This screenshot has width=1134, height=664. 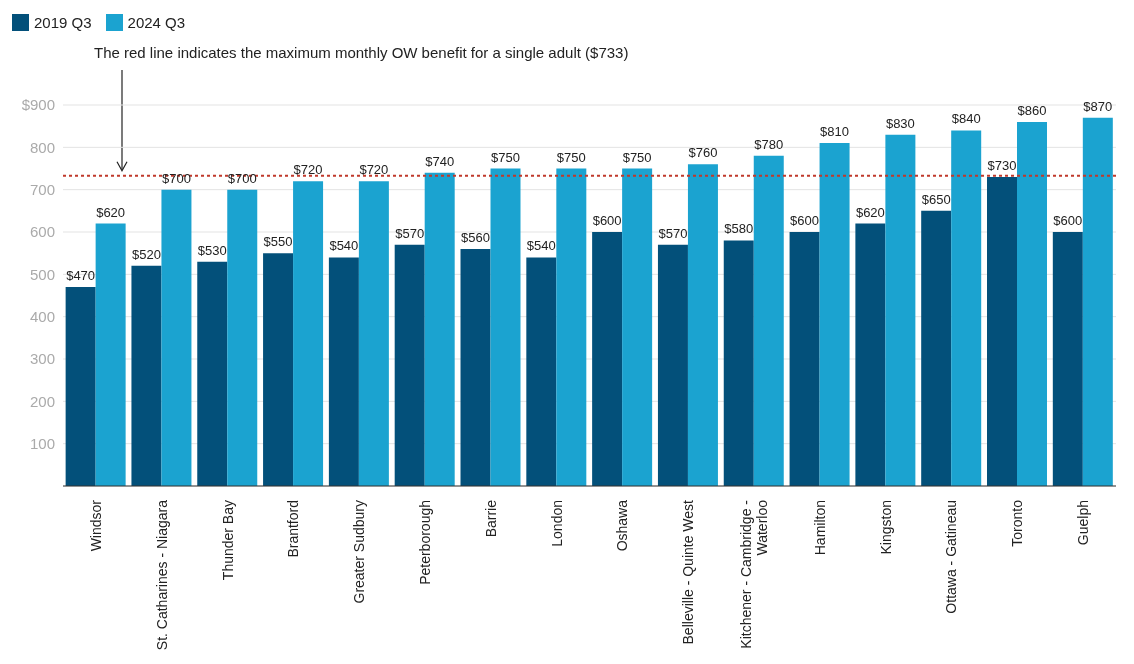 What do you see at coordinates (1098, 106) in the screenshot?
I see `data-label: $870` at bounding box center [1098, 106].